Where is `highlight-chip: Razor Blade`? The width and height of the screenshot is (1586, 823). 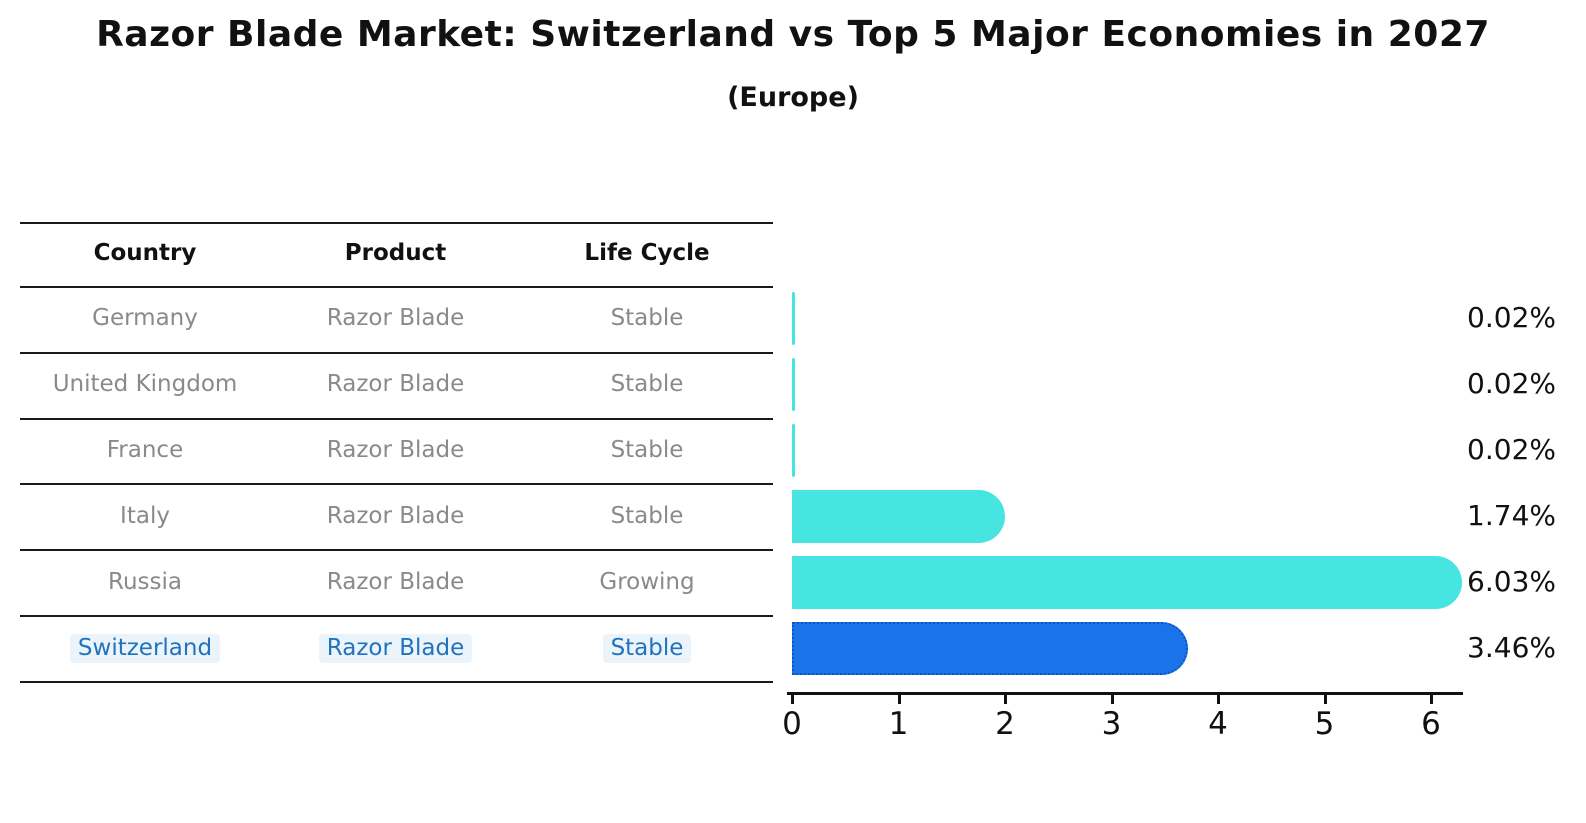 highlight-chip: Razor Blade is located at coordinates (395, 648).